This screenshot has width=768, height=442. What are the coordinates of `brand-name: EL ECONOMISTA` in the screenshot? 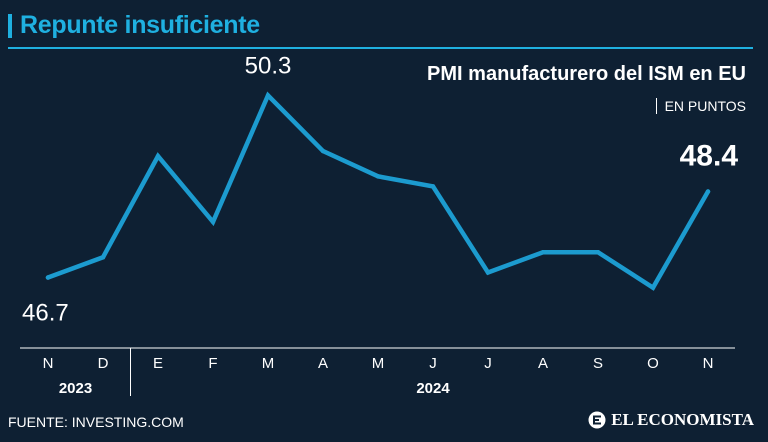 It's located at (682, 419).